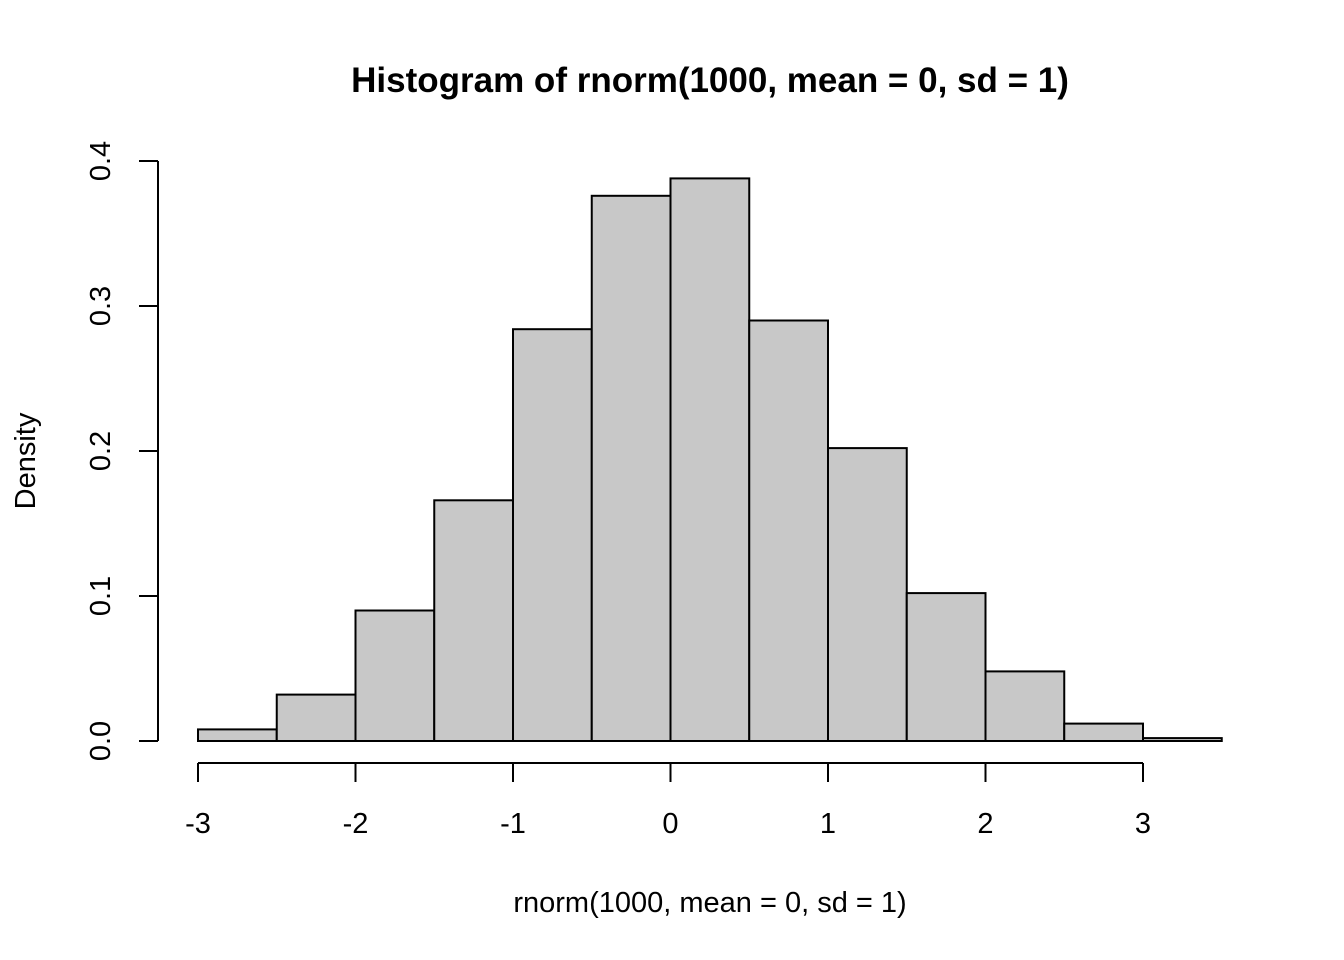  Describe the element at coordinates (101, 451) in the screenshot. I see `y-tick-label: 0.2` at that location.